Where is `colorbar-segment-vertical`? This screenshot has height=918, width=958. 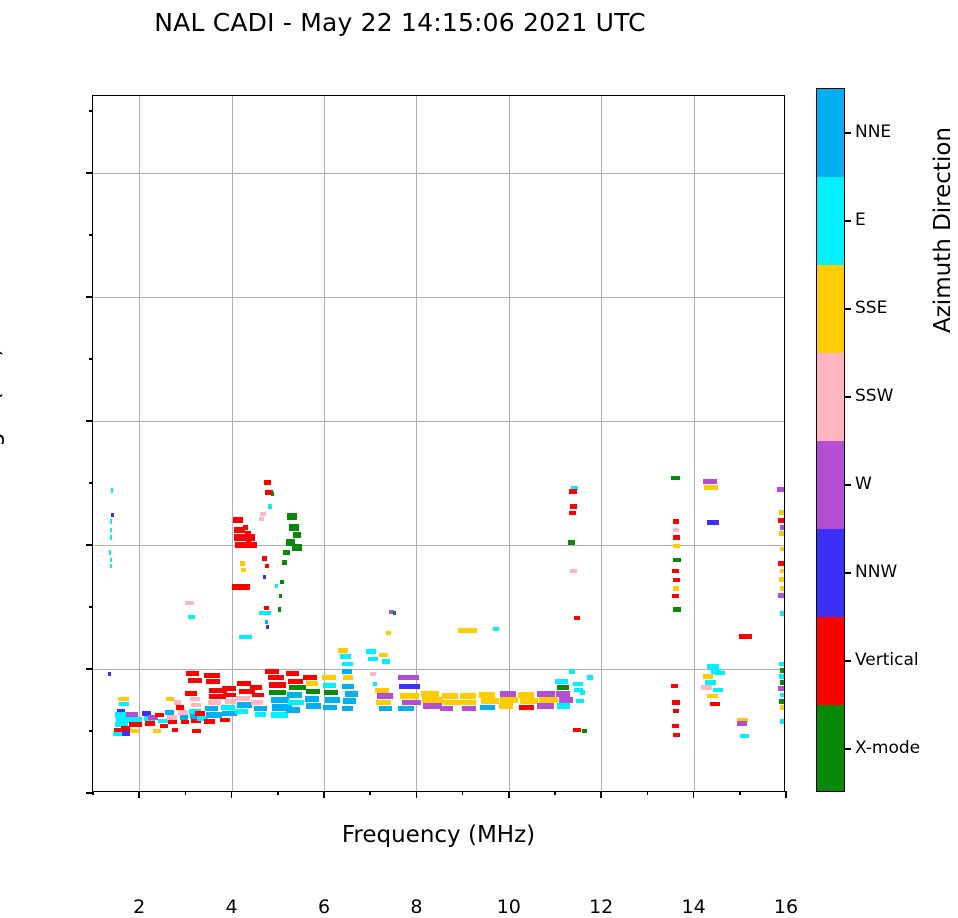 colorbar-segment-vertical is located at coordinates (830, 661).